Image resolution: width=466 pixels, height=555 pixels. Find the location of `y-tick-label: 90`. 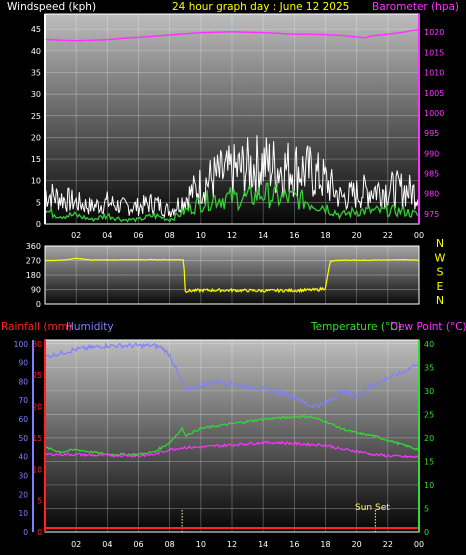

y-tick-label: 90 is located at coordinates (23, 363).